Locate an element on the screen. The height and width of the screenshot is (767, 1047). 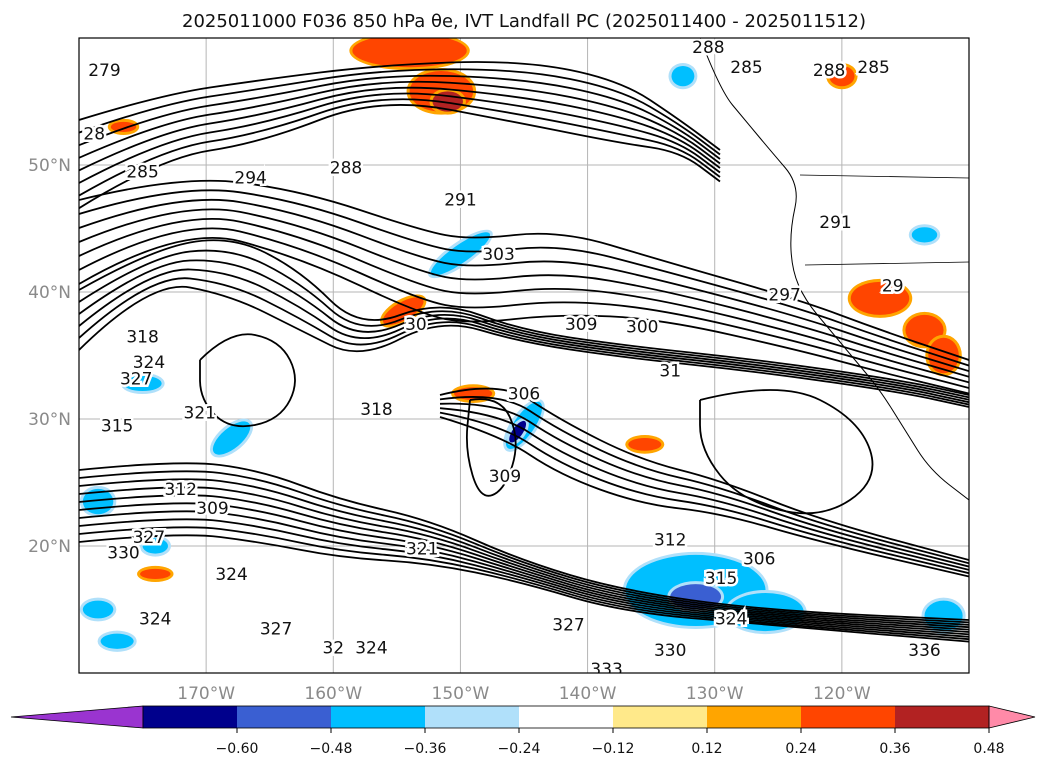
contour-label: 297 is located at coordinates (784, 296).